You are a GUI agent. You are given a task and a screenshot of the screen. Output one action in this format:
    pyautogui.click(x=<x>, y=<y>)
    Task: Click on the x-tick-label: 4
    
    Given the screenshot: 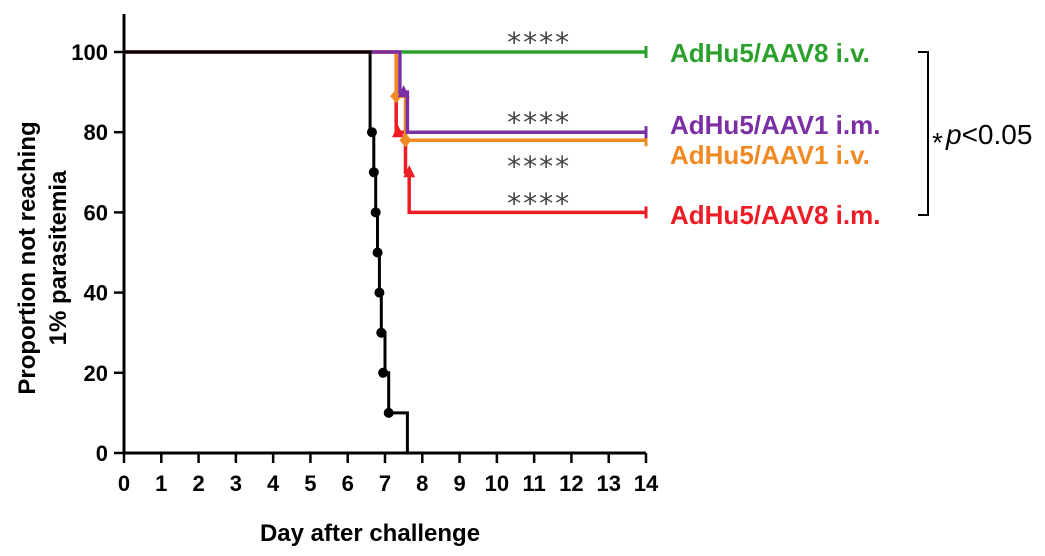 What is the action you would take?
    pyautogui.click(x=273, y=483)
    